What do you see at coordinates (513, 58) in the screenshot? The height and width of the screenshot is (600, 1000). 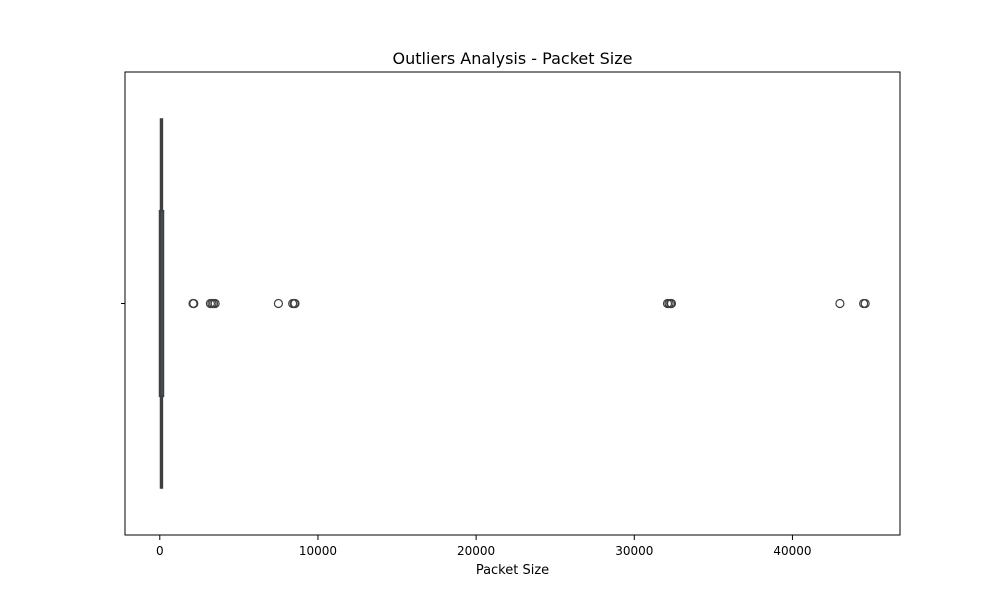 I see `chart-title: Outliers Analysis - Packet Size` at bounding box center [513, 58].